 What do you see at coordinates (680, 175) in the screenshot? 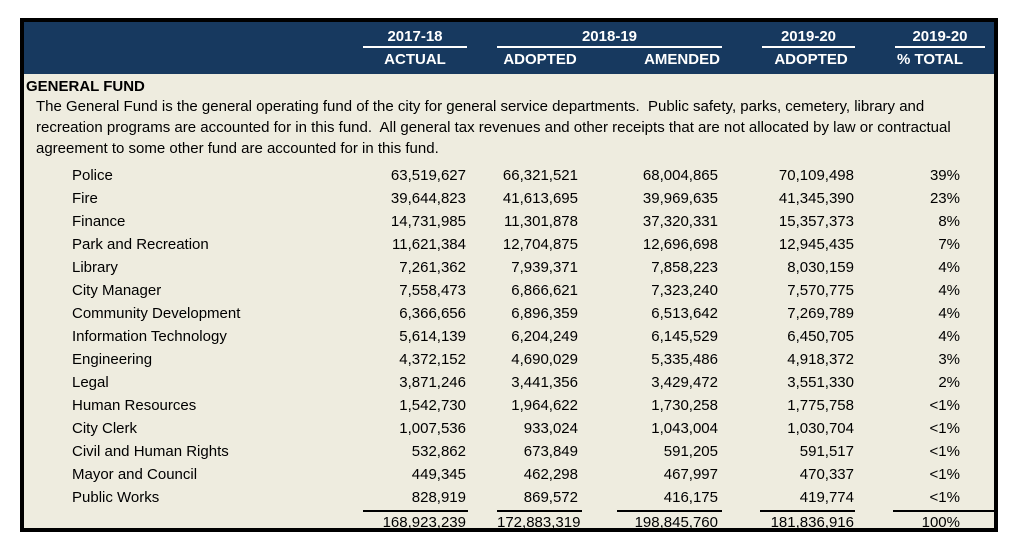
I see `value-cell: 68,004,865` at bounding box center [680, 175].